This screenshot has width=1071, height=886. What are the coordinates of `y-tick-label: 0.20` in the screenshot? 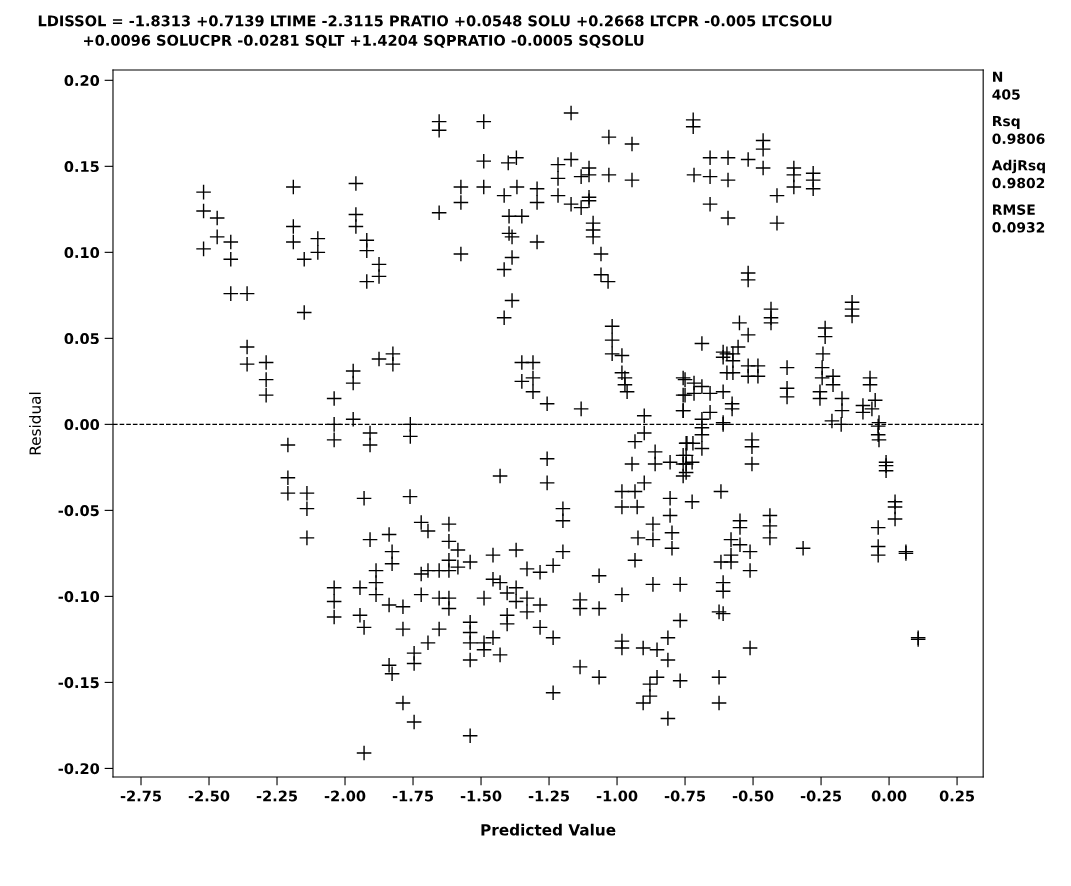 It's located at (82, 81).